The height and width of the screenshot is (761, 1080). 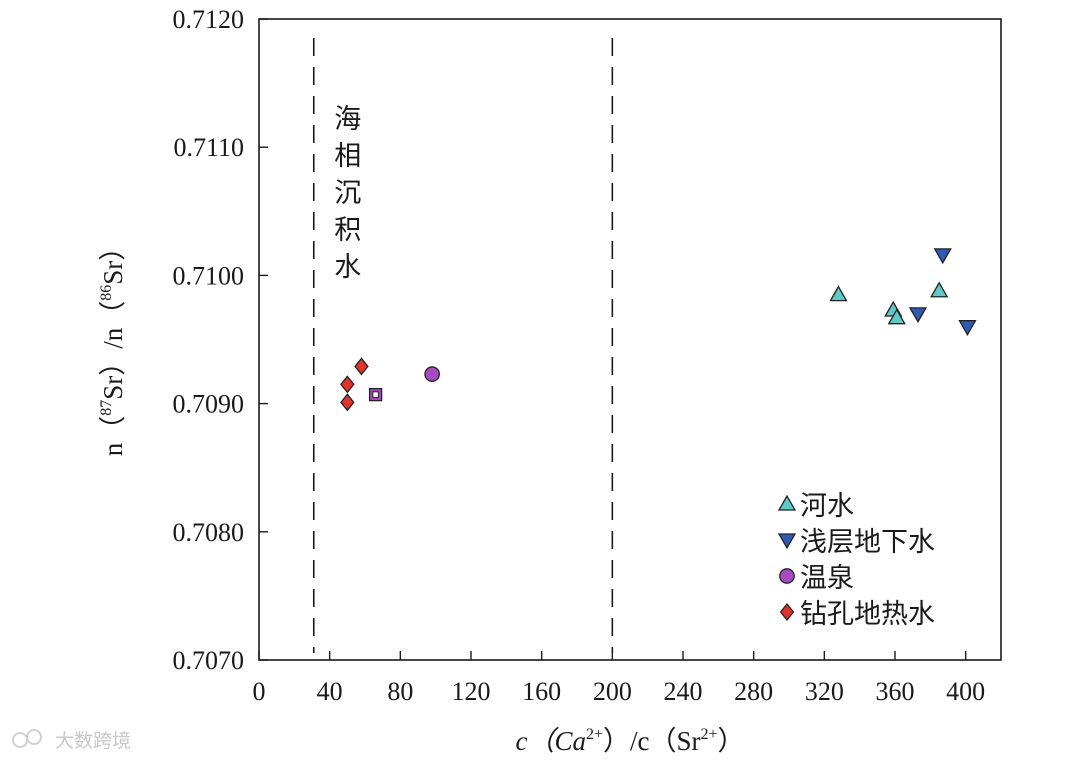 What do you see at coordinates (658, 330) in the screenshot?
I see `data-points` at bounding box center [658, 330].